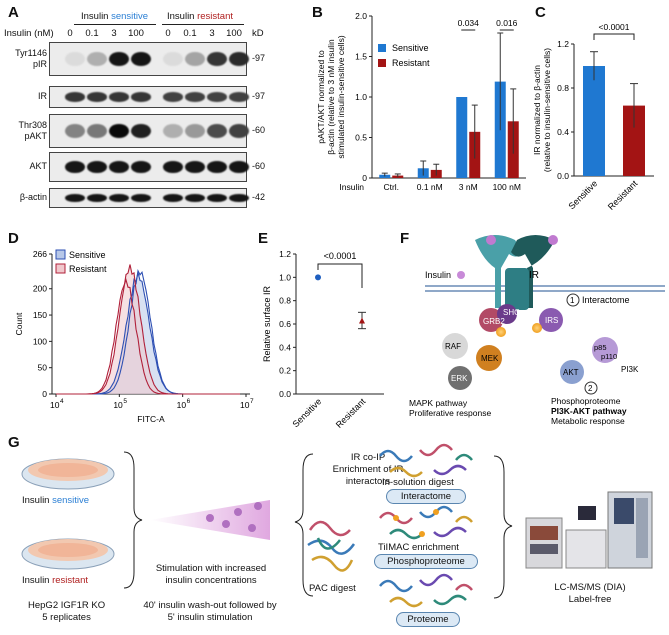 This screenshot has height=635, width=669. I want to click on b-x-tick-label: 100 nM, so click(507, 187).